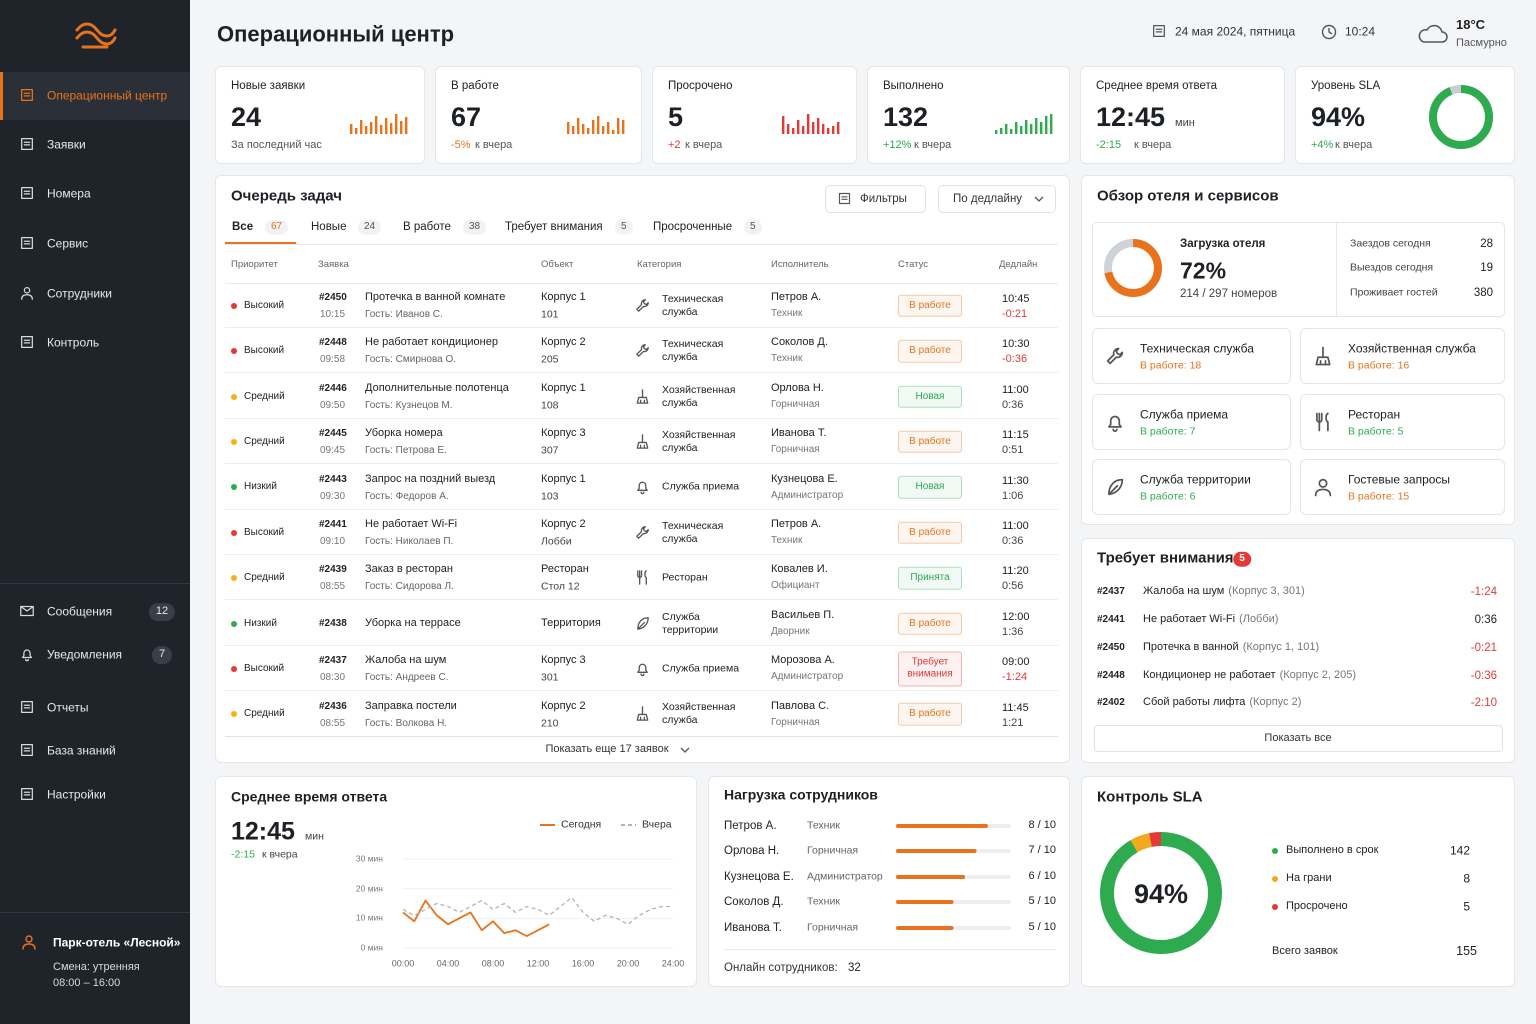 The width and height of the screenshot is (1536, 1024). What do you see at coordinates (538, 115) in the screenshot?
I see `kpi-card` at bounding box center [538, 115].